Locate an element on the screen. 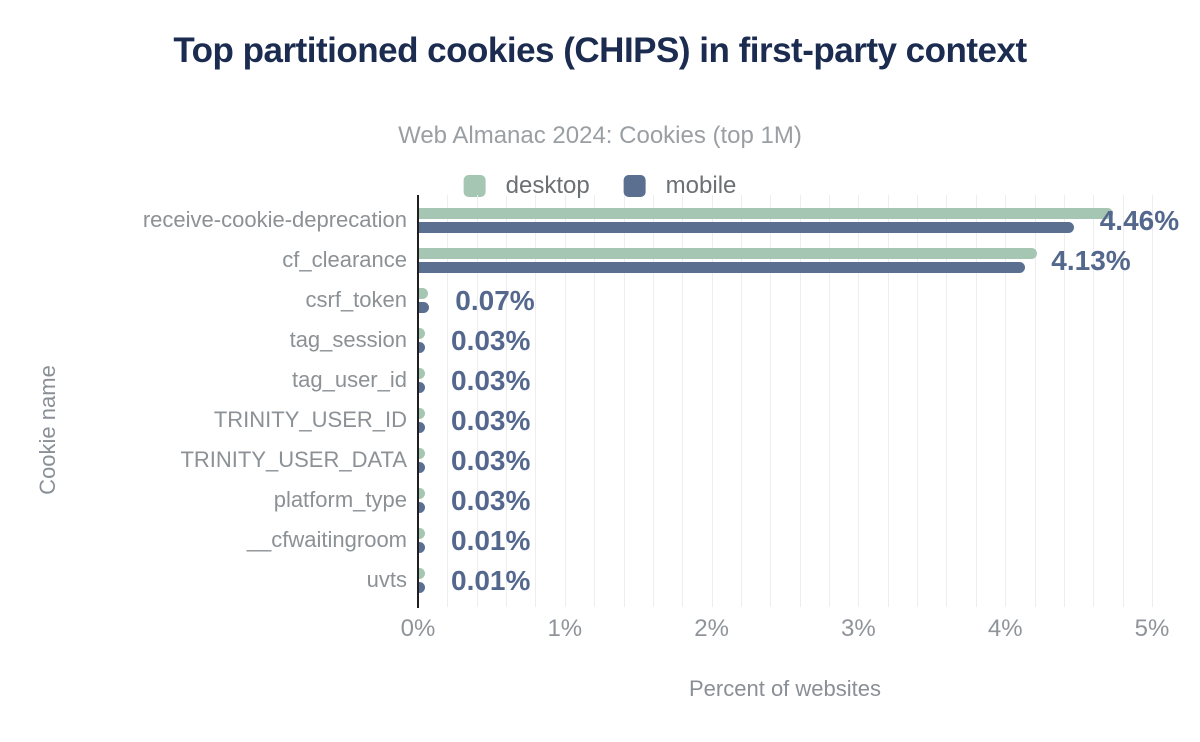 The image size is (1200, 742). y-axis-title: Cookie name is located at coordinates (47, 430).